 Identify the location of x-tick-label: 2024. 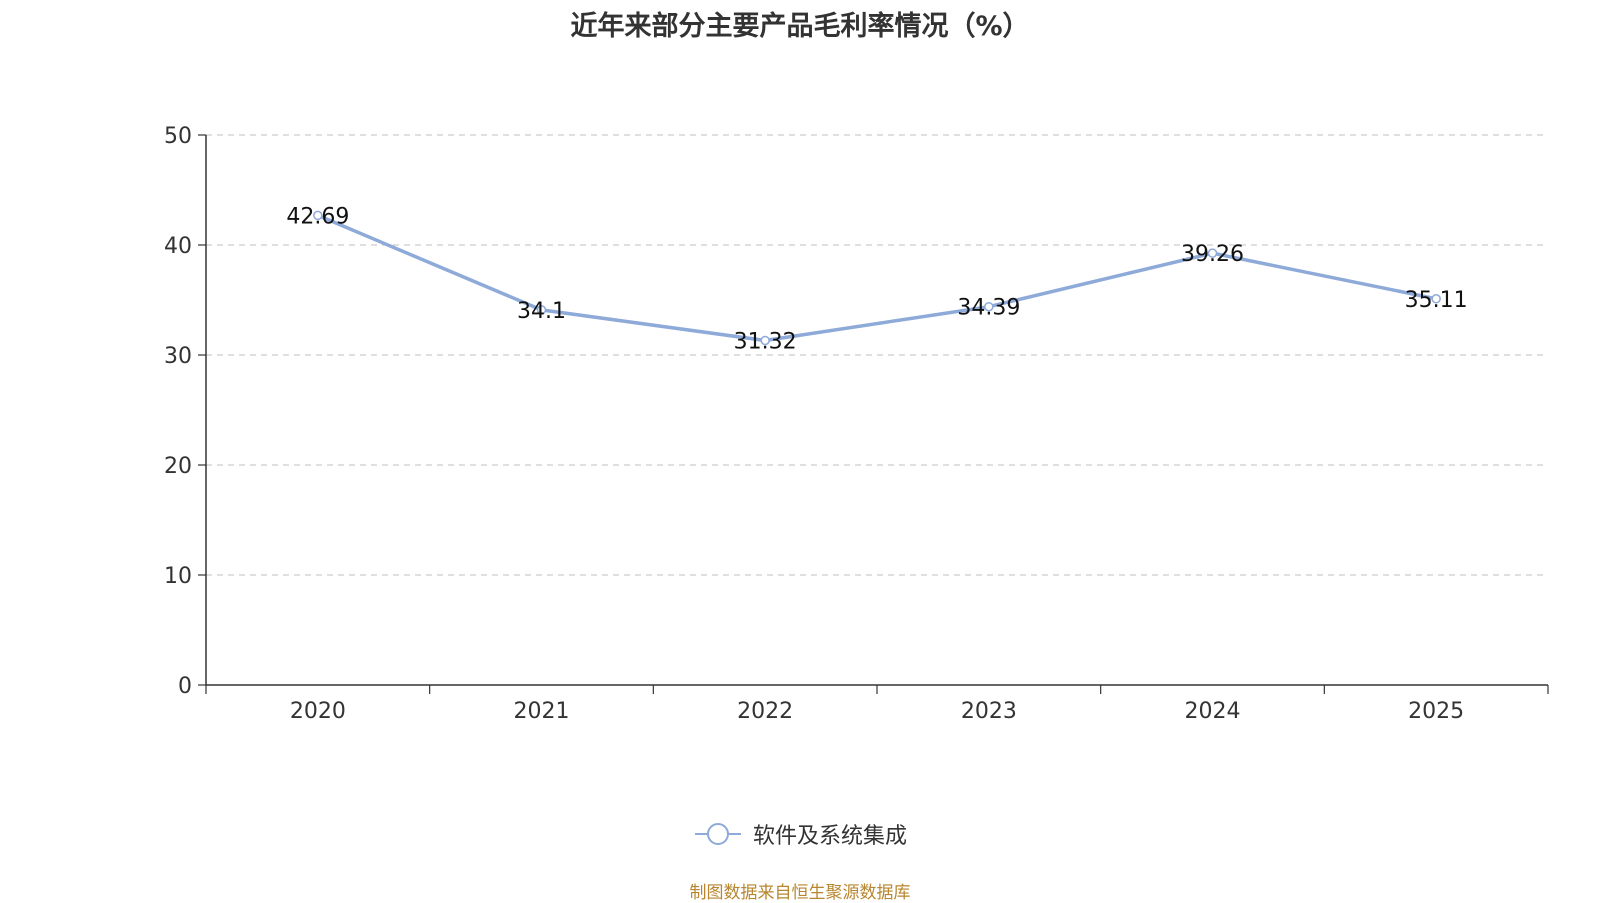
(1213, 711).